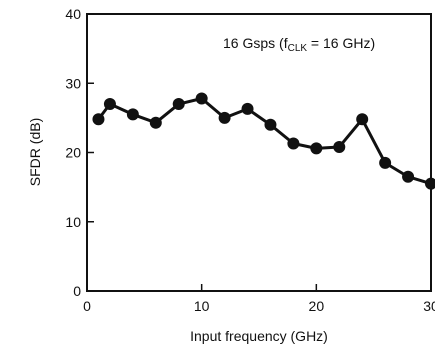 The image size is (435, 346). What do you see at coordinates (87, 306) in the screenshot?
I see `x-tick-label: 0` at bounding box center [87, 306].